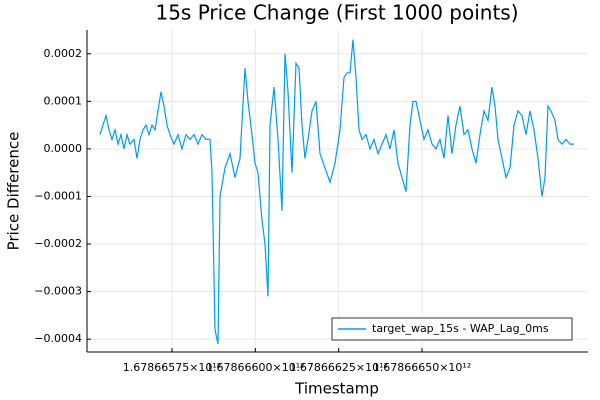 This screenshot has width=600, height=400. What do you see at coordinates (58, 195) in the screenshot?
I see `y-tick-label: −0.0001` at bounding box center [58, 195].